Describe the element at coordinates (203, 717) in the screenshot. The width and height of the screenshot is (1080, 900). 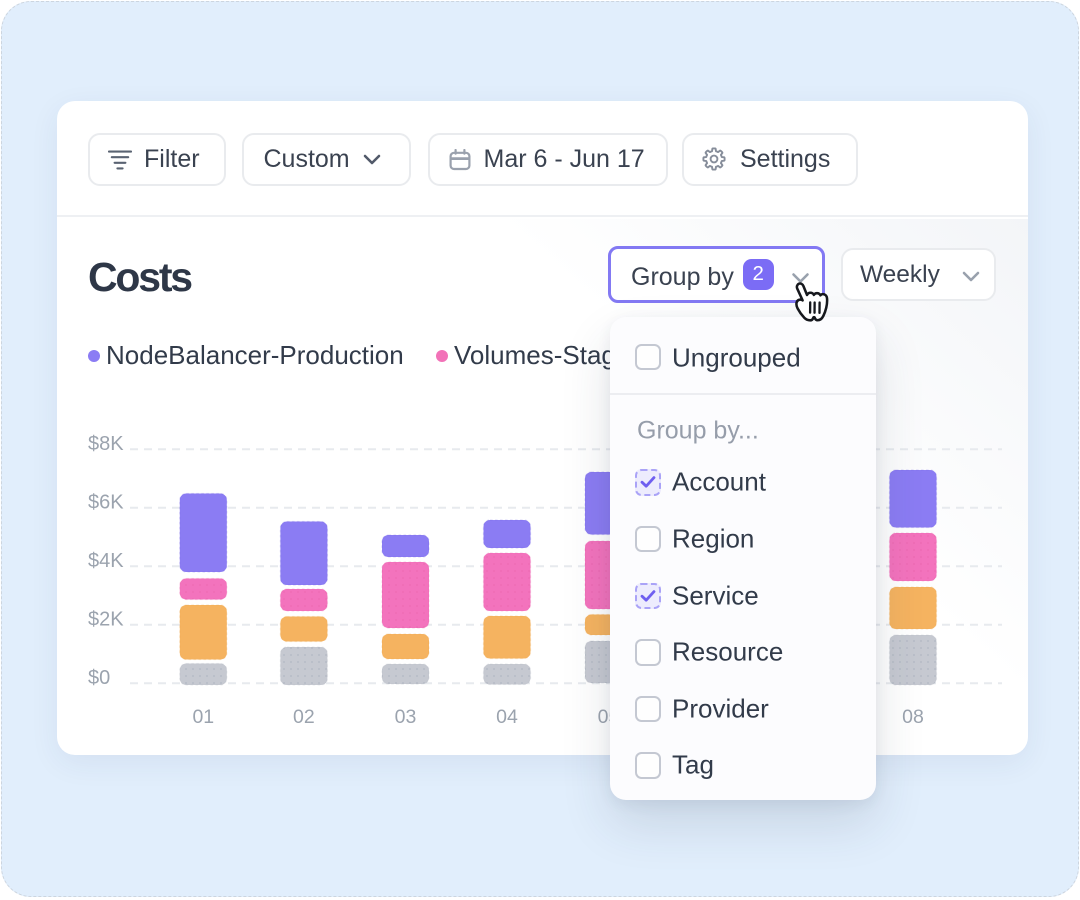
I see `svg-text: 01` at that location.